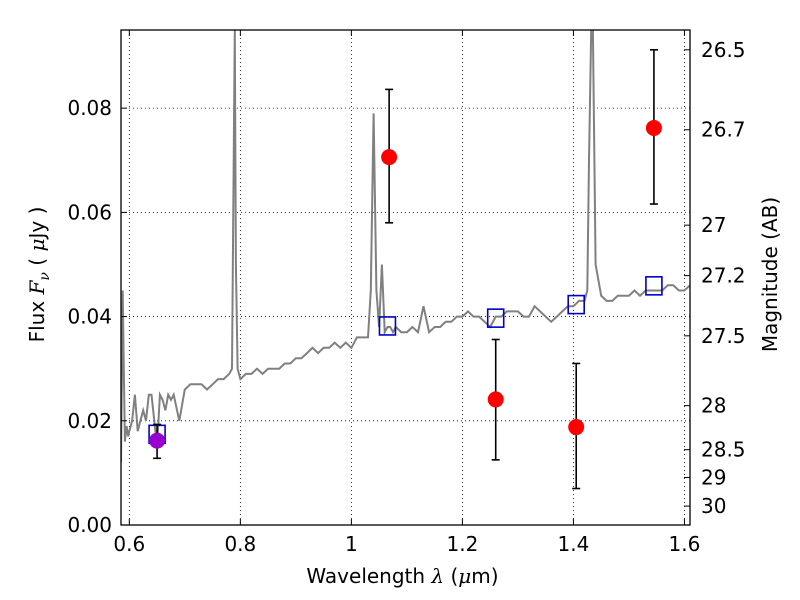 Image resolution: width=800 pixels, height=600 pixels. What do you see at coordinates (713, 225) in the screenshot?
I see `y2-tick-label: 27` at bounding box center [713, 225].